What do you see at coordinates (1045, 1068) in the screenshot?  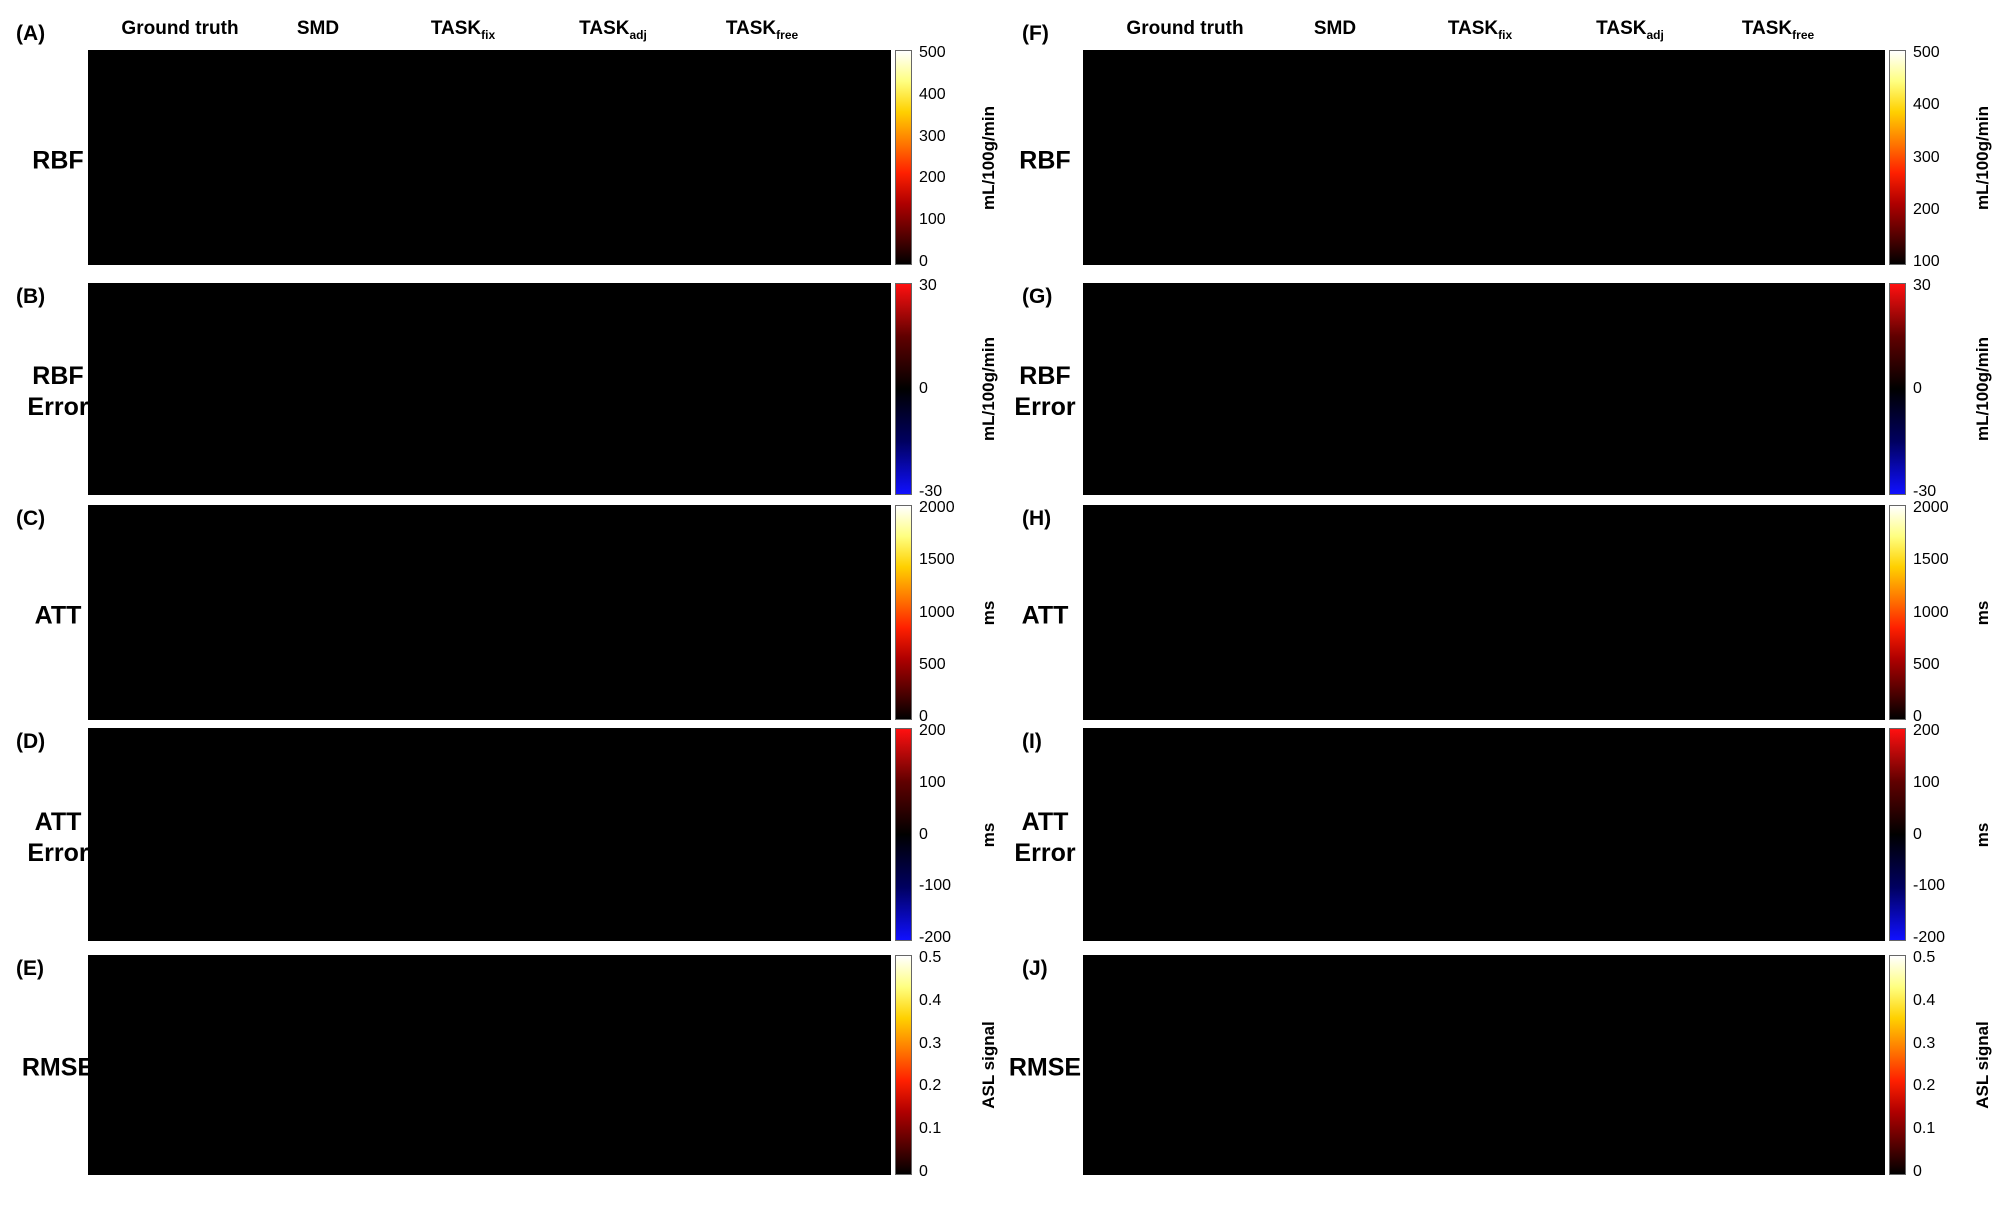 I see `row-label-line: RMSE` at bounding box center [1045, 1068].